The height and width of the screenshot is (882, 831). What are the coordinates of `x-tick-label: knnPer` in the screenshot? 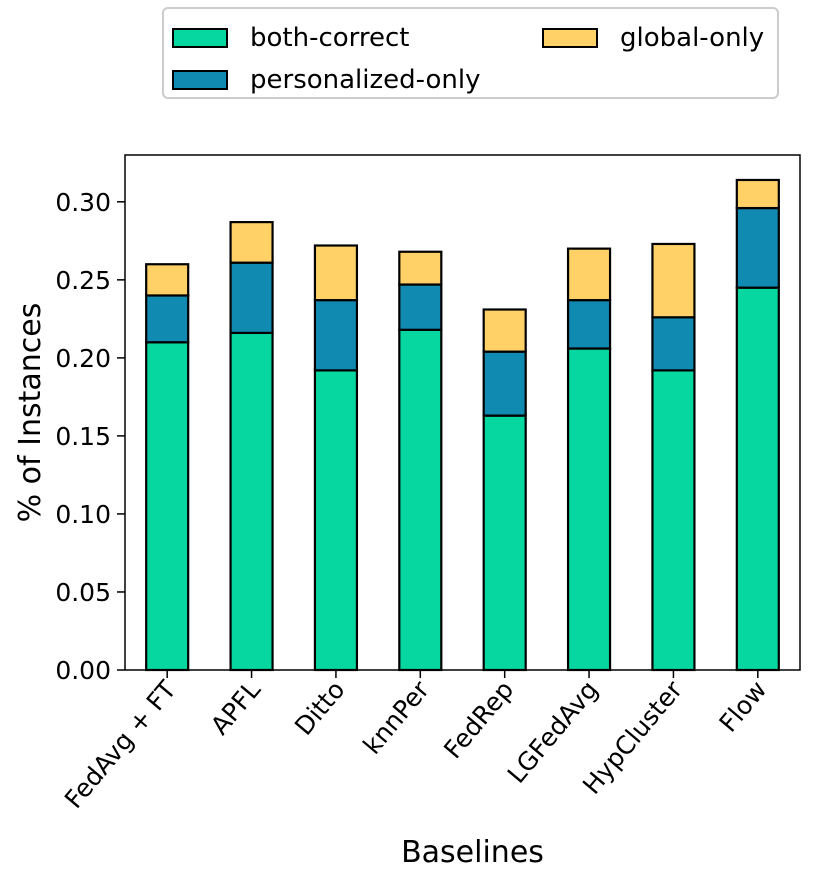 It's located at (396, 717).